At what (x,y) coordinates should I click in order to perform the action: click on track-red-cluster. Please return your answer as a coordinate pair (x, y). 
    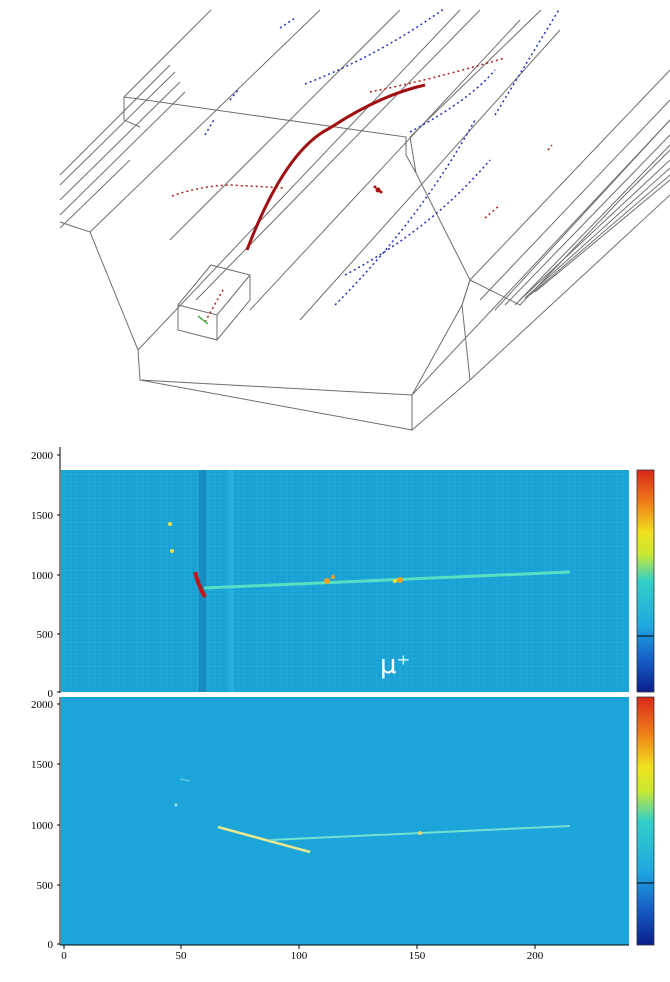
    Looking at the image, I should click on (378, 189).